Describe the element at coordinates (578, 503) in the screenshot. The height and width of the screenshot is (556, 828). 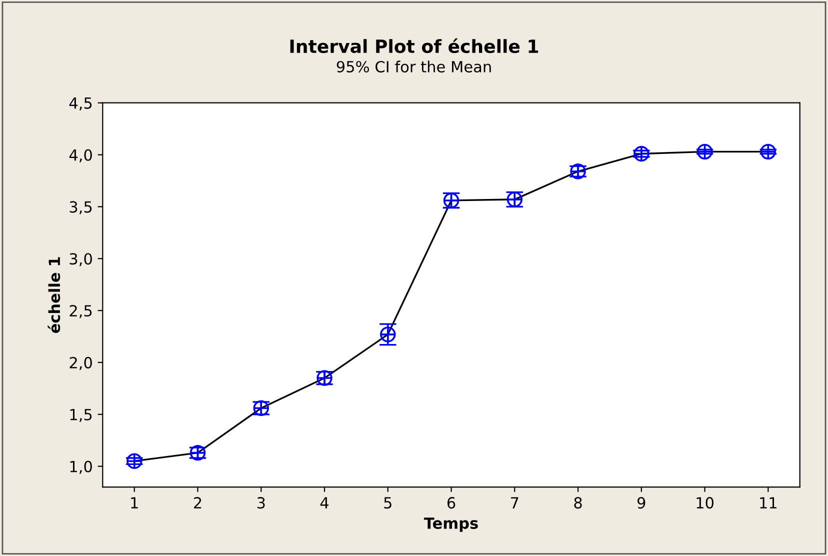
I see `x-tick-label: 8` at that location.